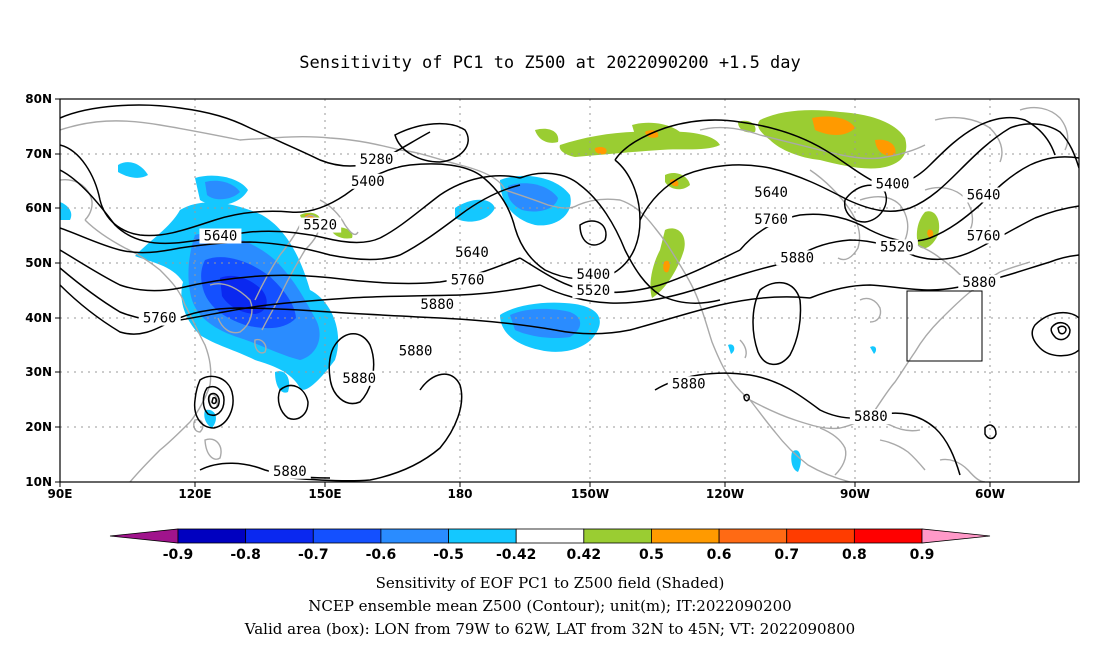 The image size is (1100, 650). Describe the element at coordinates (324, 494) in the screenshot. I see `lon-label: 150E` at that location.